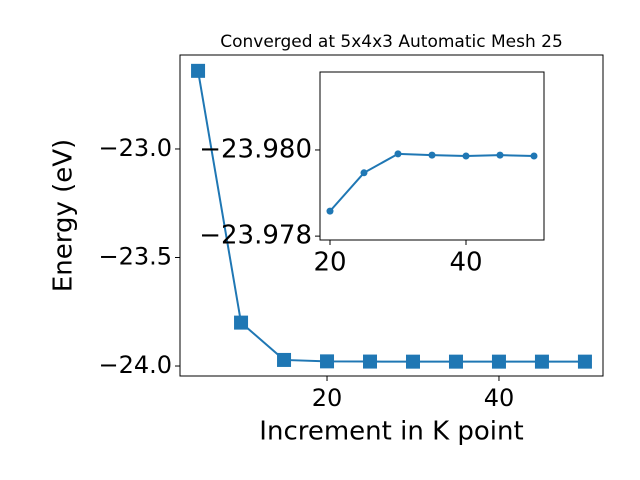  What do you see at coordinates (135, 148) in the screenshot?
I see `y-tick-label: −23.0` at bounding box center [135, 148].